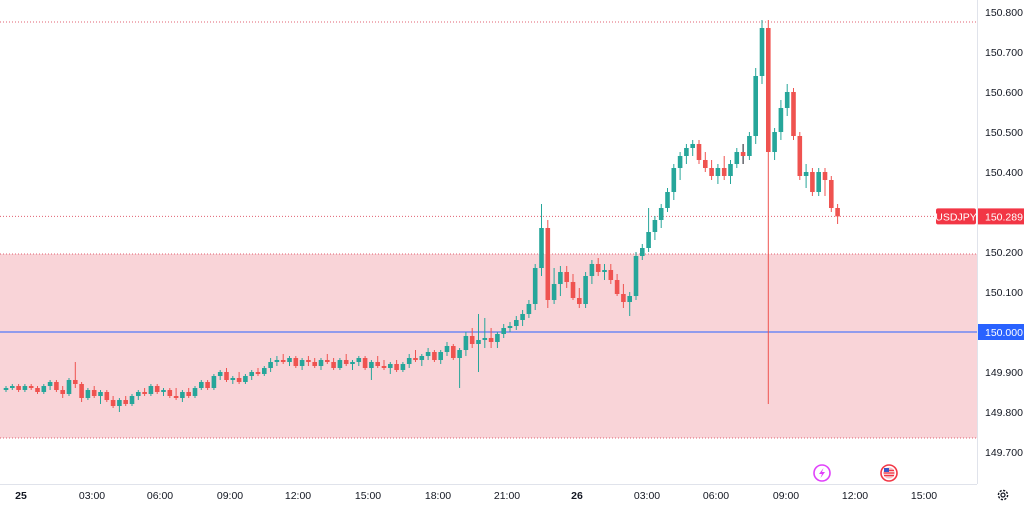 This screenshot has height=507, width=1024. What do you see at coordinates (507, 496) in the screenshot?
I see `time-tick-label: 21:00` at bounding box center [507, 496].